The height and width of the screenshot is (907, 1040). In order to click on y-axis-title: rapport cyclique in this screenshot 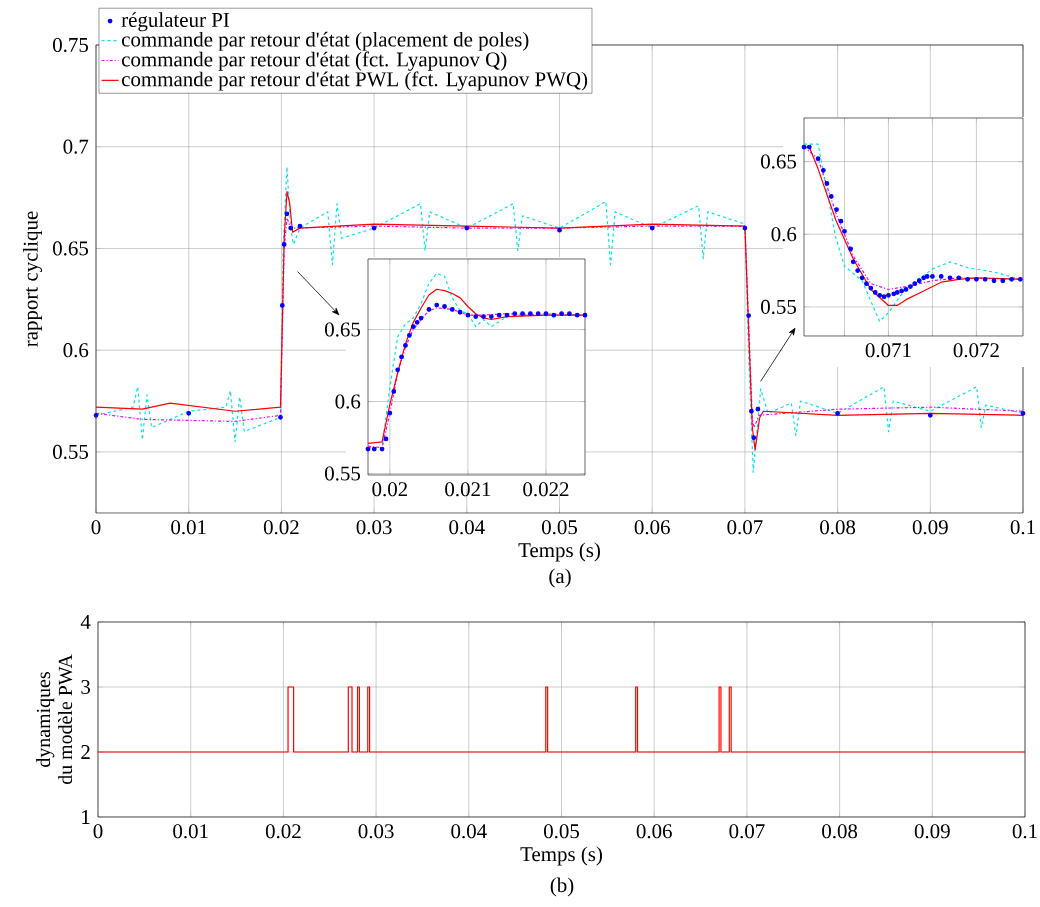, I will do `click(33, 279)`.